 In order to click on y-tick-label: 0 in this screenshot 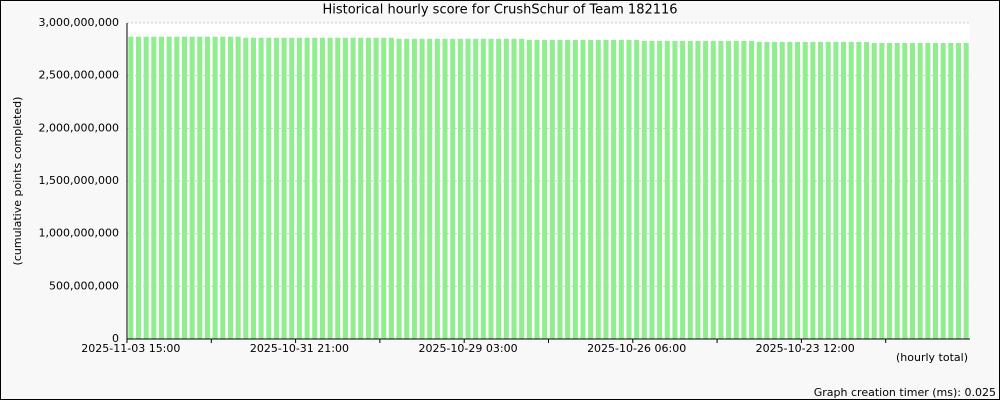, I will do `click(115, 338)`.